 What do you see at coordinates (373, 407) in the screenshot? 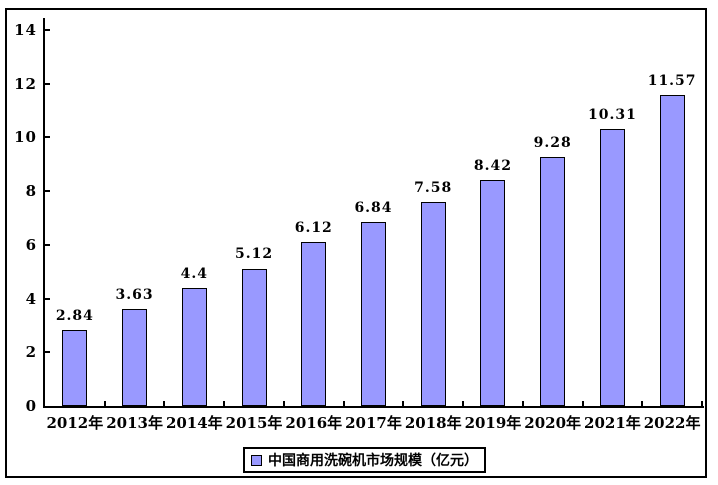
I see `x-axis` at bounding box center [373, 407].